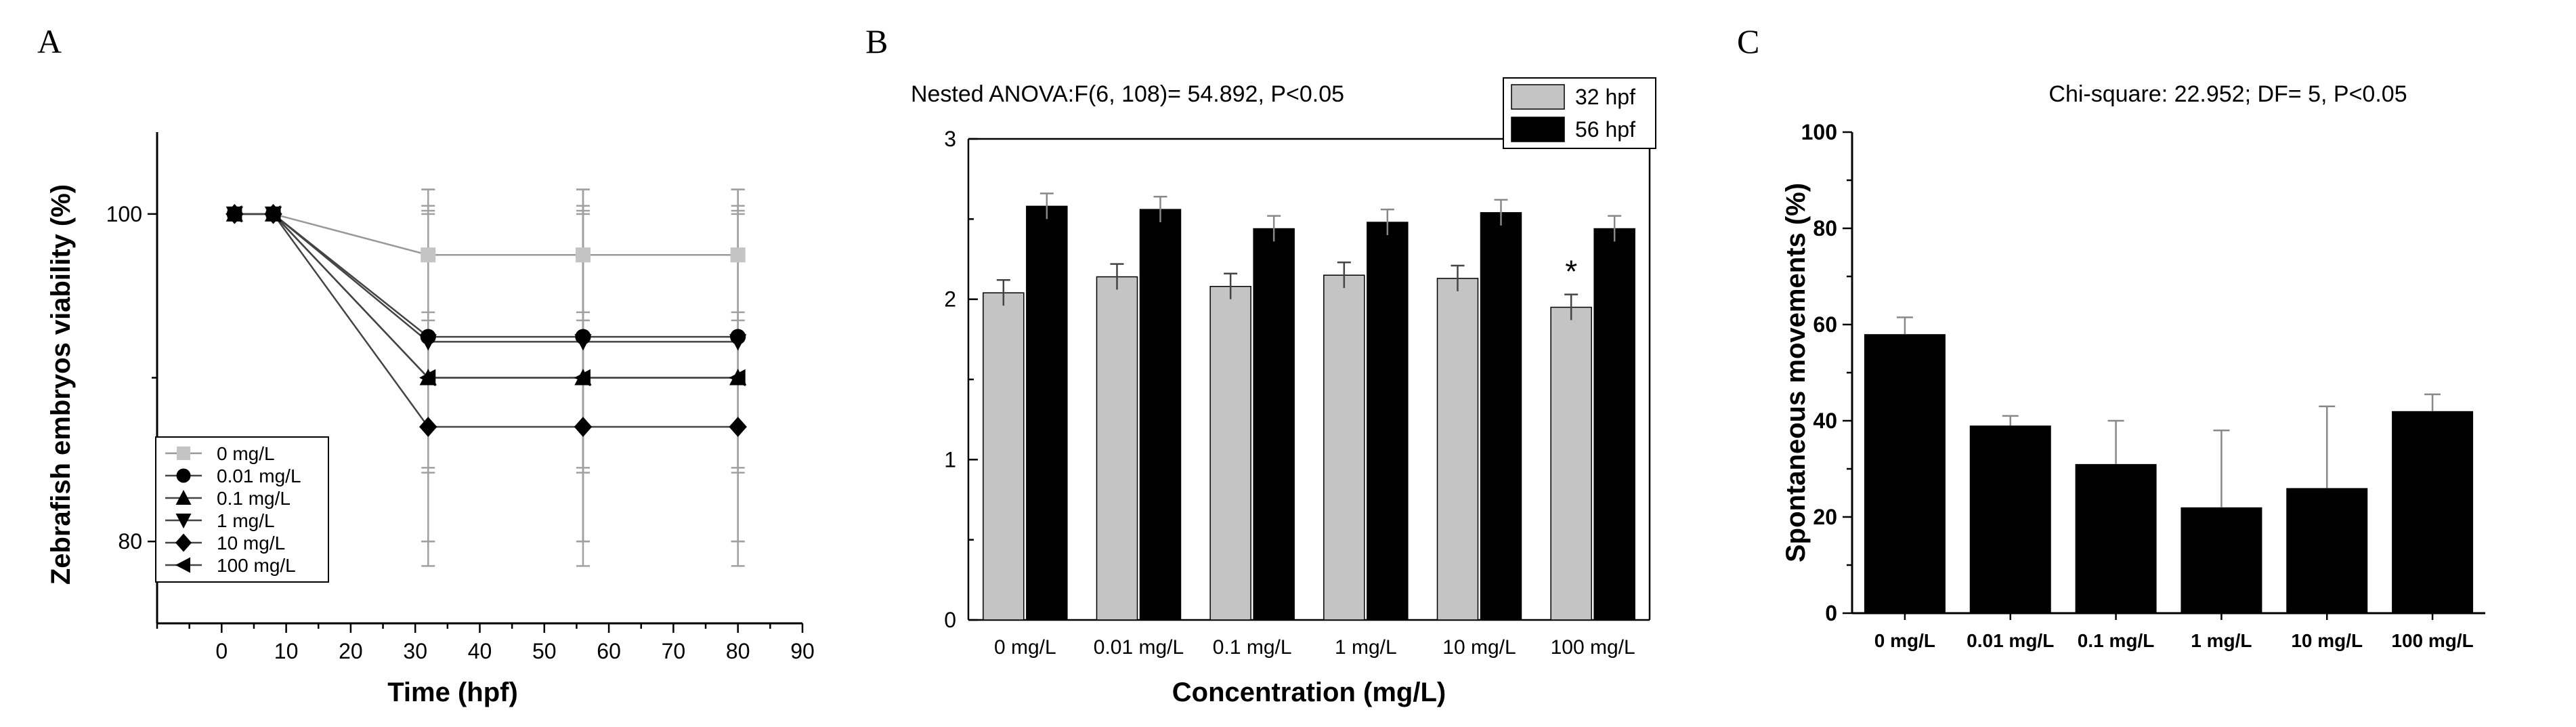 This screenshot has width=2576, height=727. Describe the element at coordinates (1825, 325) in the screenshot. I see `y-tick-label: 60` at that location.